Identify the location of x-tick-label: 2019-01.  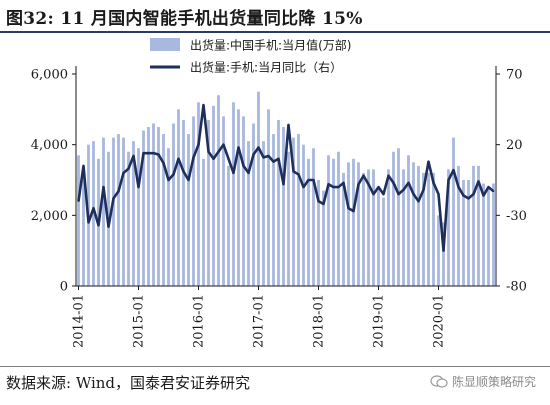
(379, 321).